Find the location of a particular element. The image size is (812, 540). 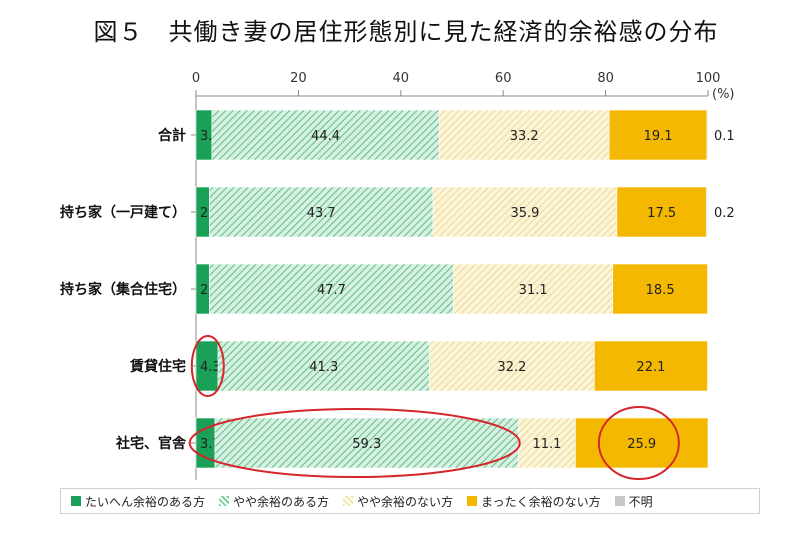

data-label: 18.5 is located at coordinates (660, 290).